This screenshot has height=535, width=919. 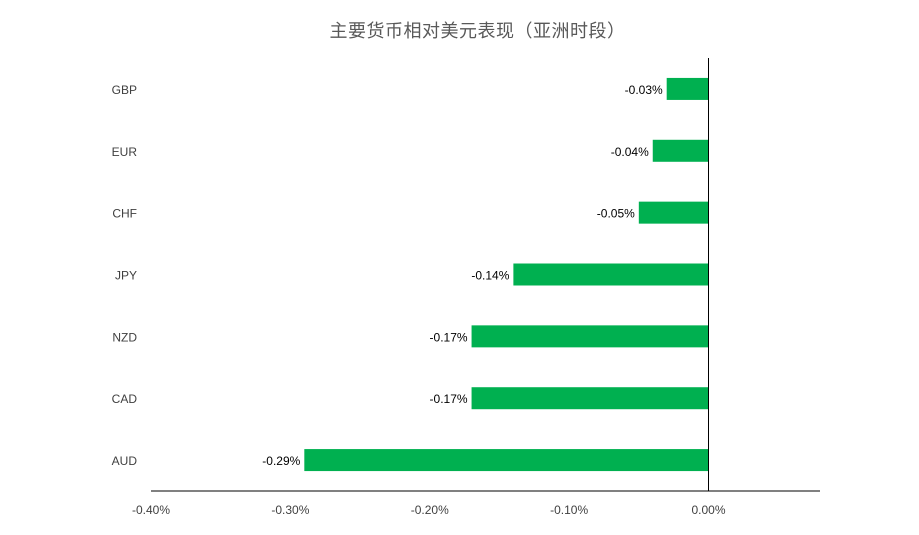 What do you see at coordinates (449, 337) in the screenshot?
I see `data-label-nzd: -0.17%` at bounding box center [449, 337].